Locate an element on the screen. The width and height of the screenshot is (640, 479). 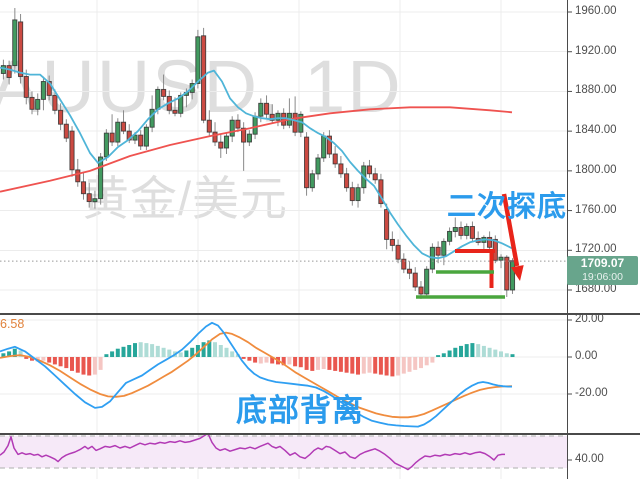
axis-tick-label: -20.00 is located at coordinates (591, 393).